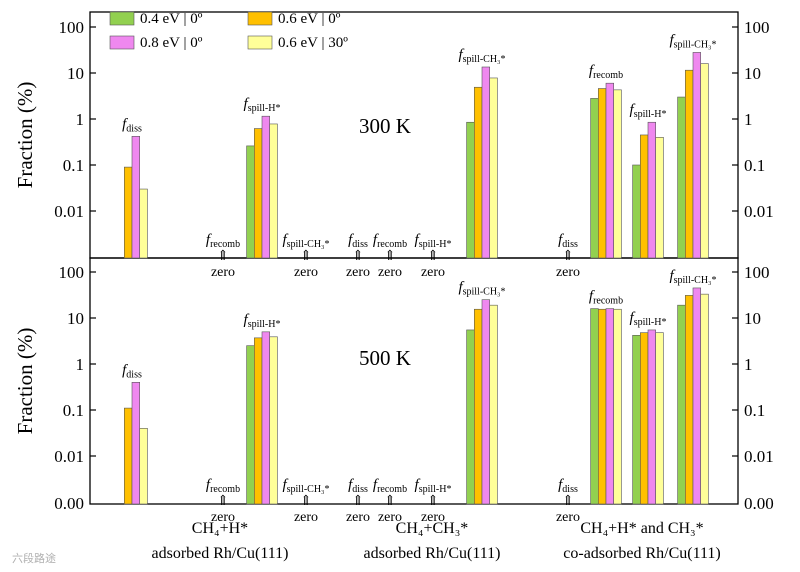 The height and width of the screenshot is (572, 800). What do you see at coordinates (754, 165) in the screenshot?
I see `y-tick-label-right: 0.1` at bounding box center [754, 165].